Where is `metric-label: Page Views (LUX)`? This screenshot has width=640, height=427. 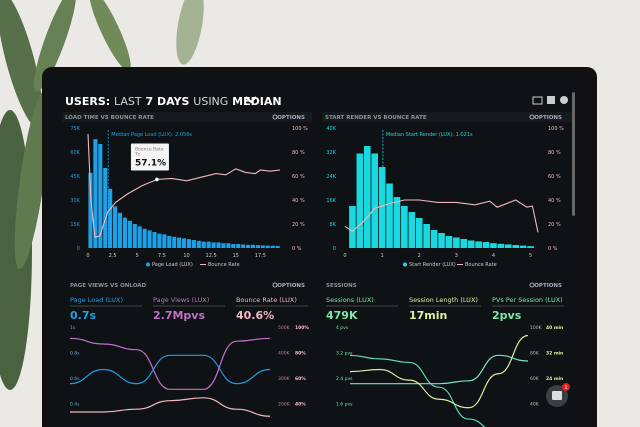
metric-label: Page Views (LUX) is located at coordinates (181, 300).